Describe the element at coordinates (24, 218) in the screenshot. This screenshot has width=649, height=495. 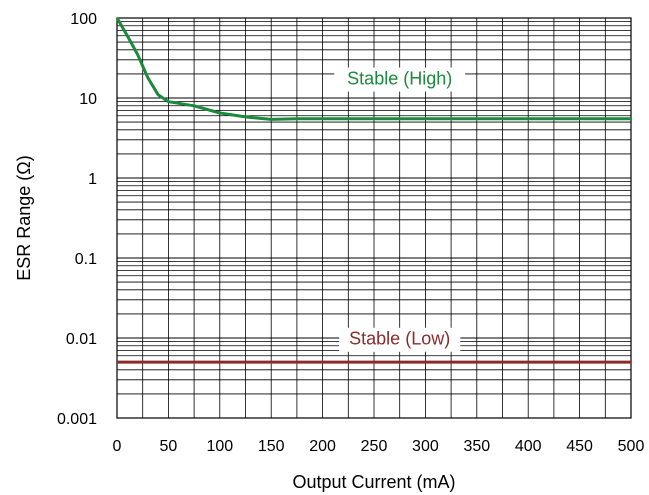
I see `y-axis-label: ESR Range (Ω)` at that location.